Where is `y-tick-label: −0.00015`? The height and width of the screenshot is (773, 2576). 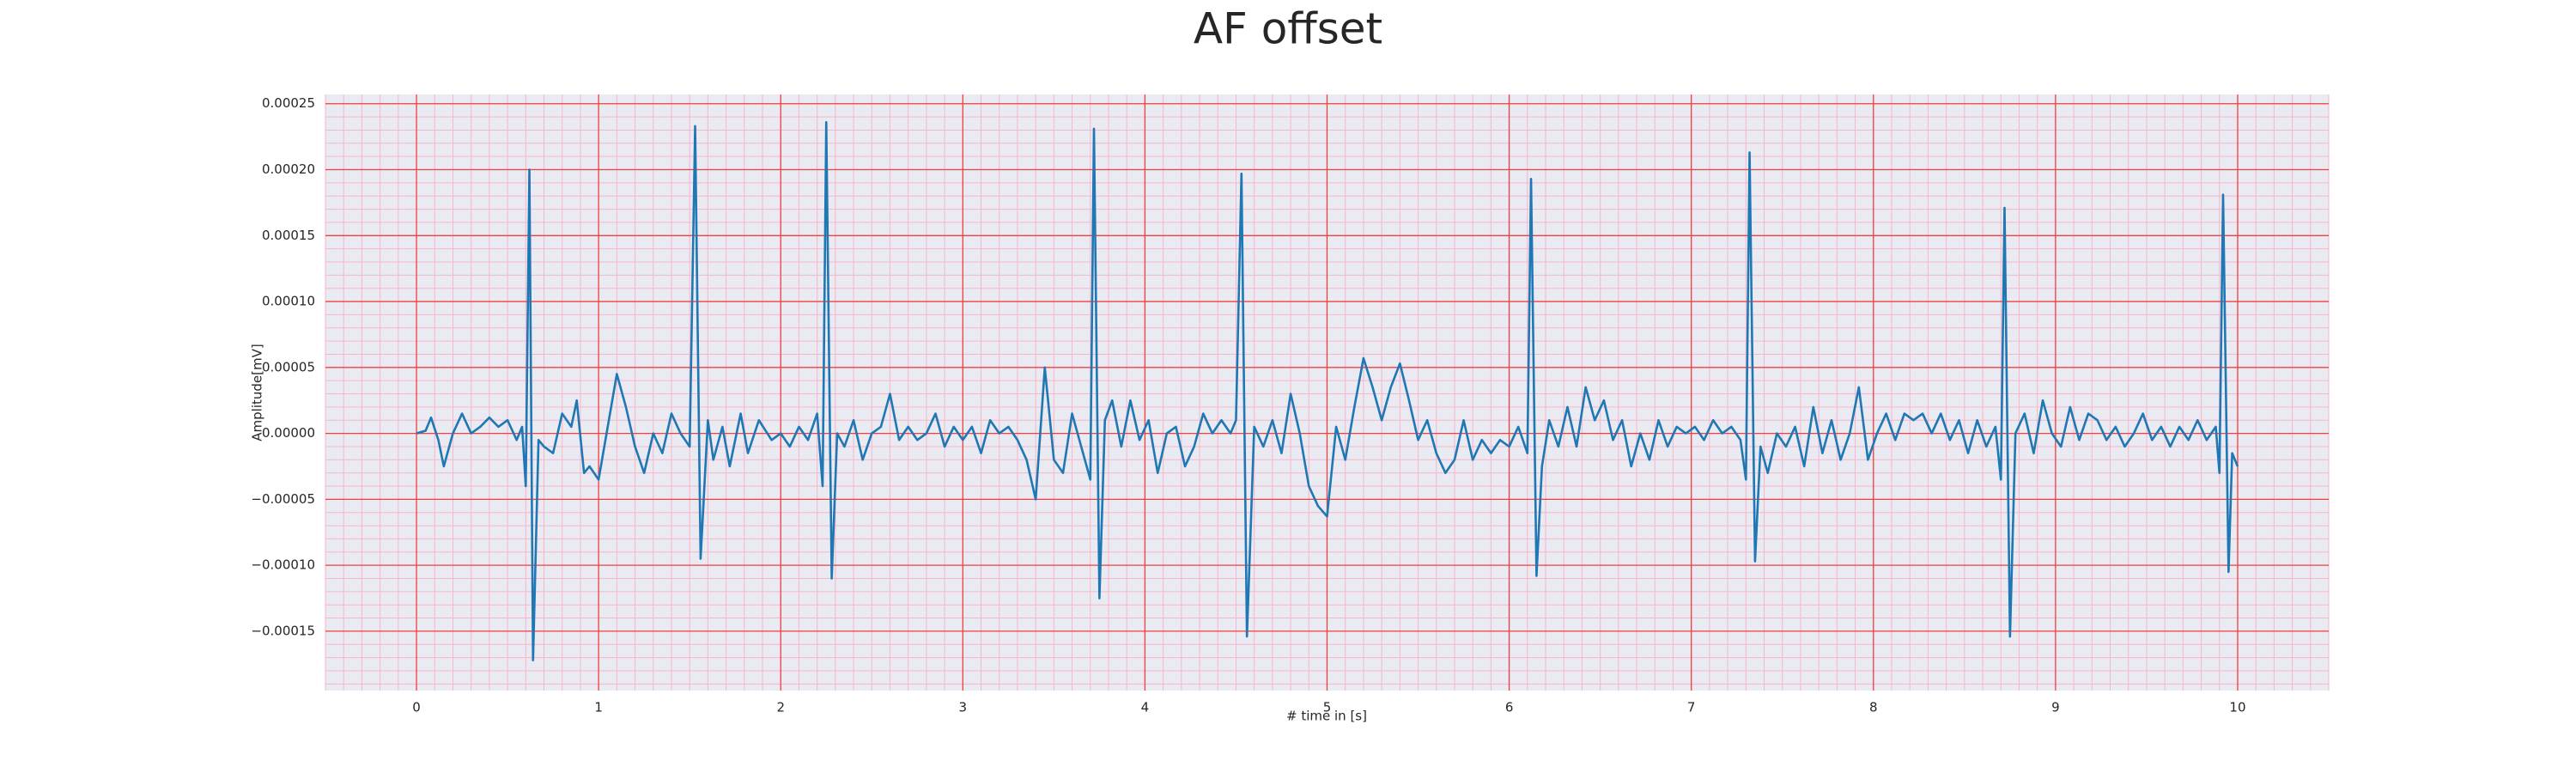
y-tick-label: −0.00015 is located at coordinates (283, 630).